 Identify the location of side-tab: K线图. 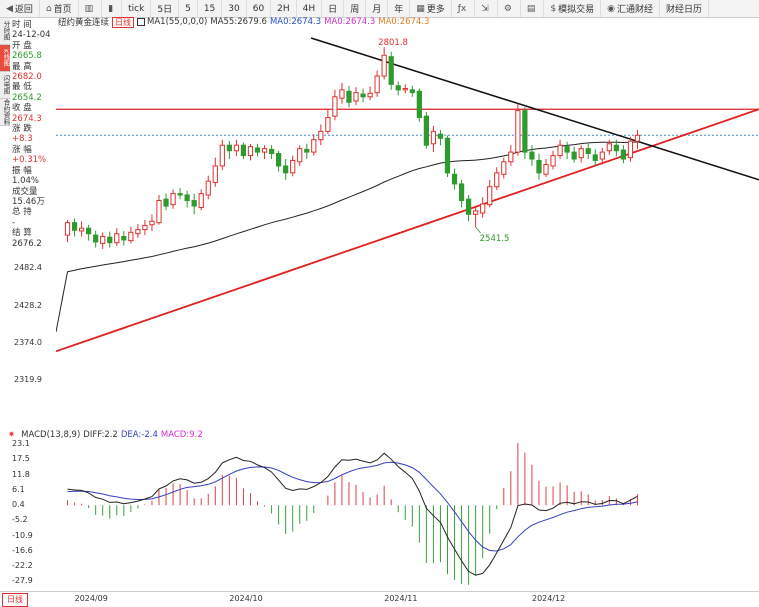
(5, 58).